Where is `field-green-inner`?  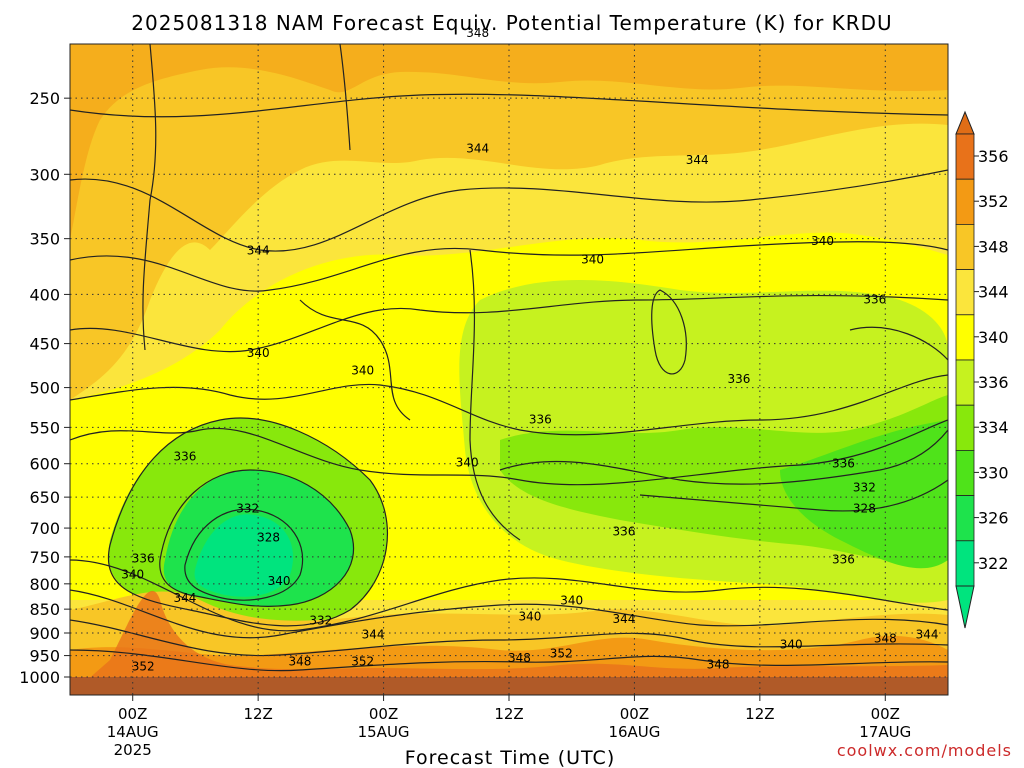
field-green-inner is located at coordinates (244, 555).